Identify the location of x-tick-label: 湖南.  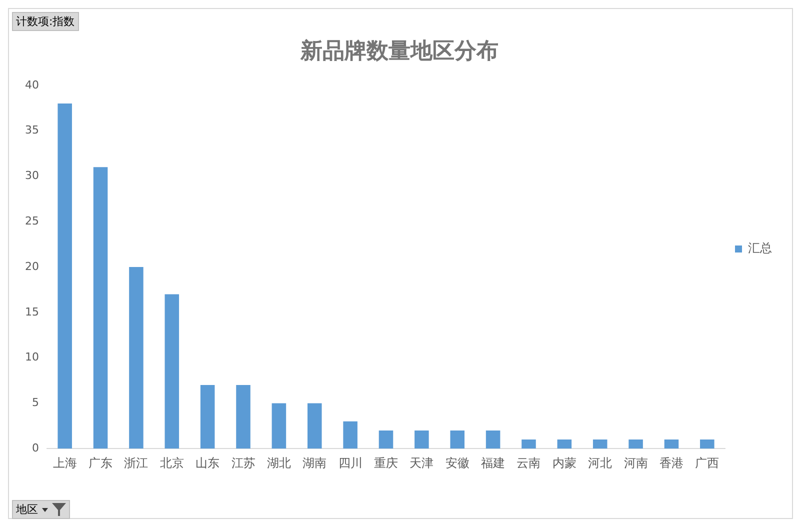
(314, 463).